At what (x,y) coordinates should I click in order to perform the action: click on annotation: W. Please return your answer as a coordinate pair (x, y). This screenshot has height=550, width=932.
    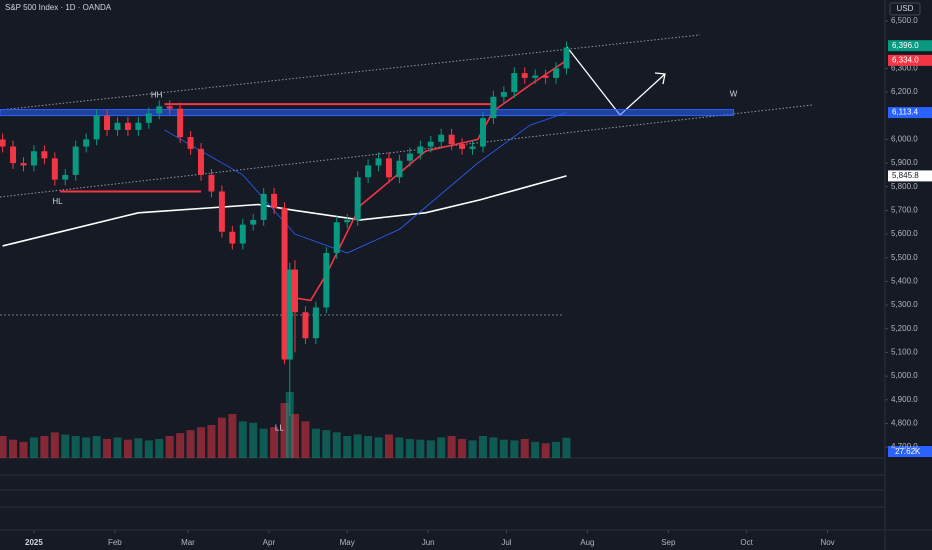
    Looking at the image, I should click on (734, 94).